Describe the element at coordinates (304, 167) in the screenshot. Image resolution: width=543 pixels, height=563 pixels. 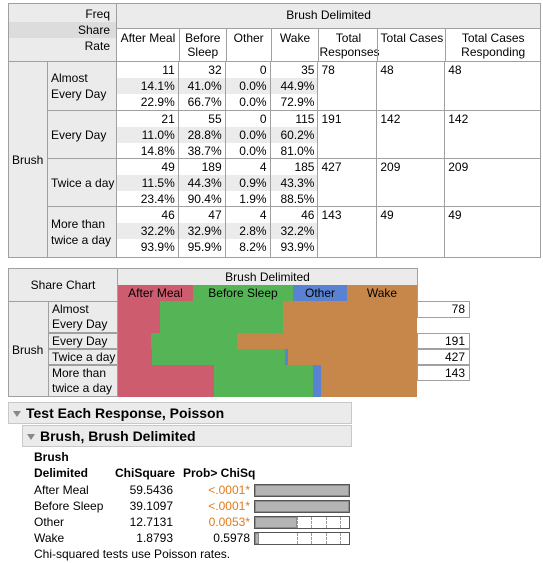
I see `cell-freq: 185` at that location.